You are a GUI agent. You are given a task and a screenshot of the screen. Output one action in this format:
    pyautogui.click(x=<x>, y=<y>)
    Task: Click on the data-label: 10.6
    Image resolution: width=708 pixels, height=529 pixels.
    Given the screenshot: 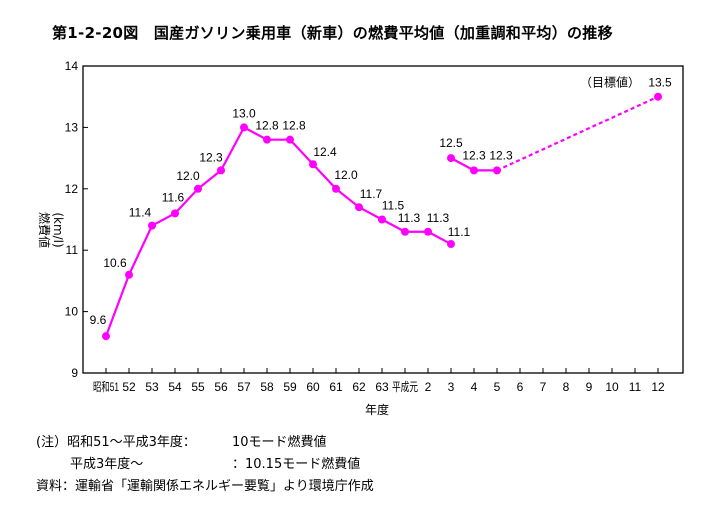 What is the action you would take?
    pyautogui.click(x=115, y=263)
    